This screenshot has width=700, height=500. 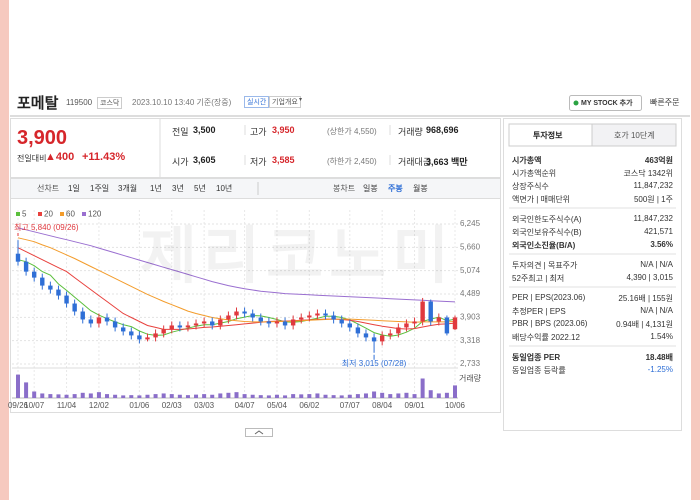 What do you see at coordinates (224, 188) in the screenshot?
I see `period-button: 10년` at bounding box center [224, 188].